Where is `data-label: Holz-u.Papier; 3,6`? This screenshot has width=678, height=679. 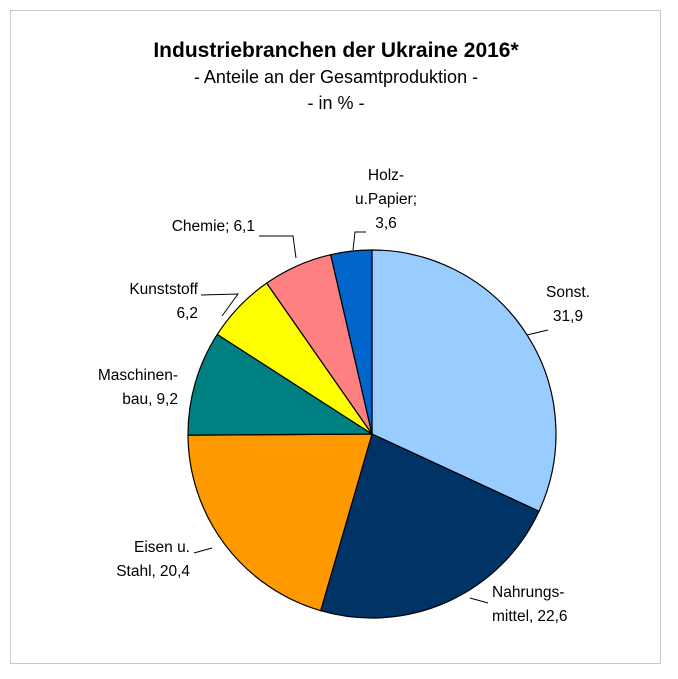
data-label: Holz-u.Papier; 3,6 is located at coordinates (386, 199).